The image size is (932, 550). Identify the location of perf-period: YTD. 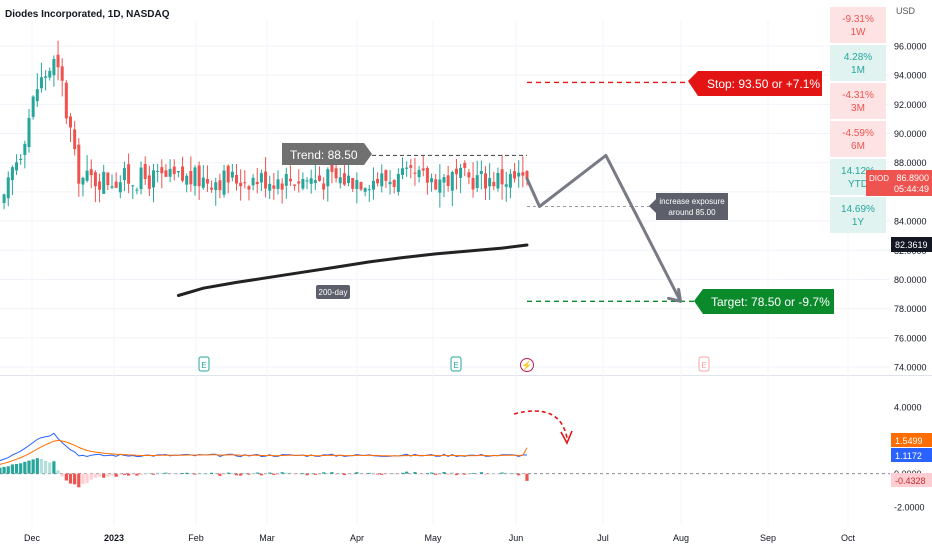
(858, 184).